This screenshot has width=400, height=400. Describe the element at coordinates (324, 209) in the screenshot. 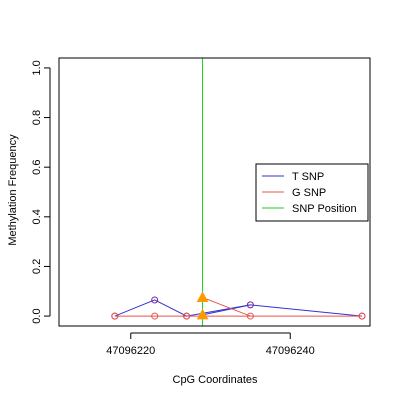

I see `legend-label-2: SNP Position` at that location.